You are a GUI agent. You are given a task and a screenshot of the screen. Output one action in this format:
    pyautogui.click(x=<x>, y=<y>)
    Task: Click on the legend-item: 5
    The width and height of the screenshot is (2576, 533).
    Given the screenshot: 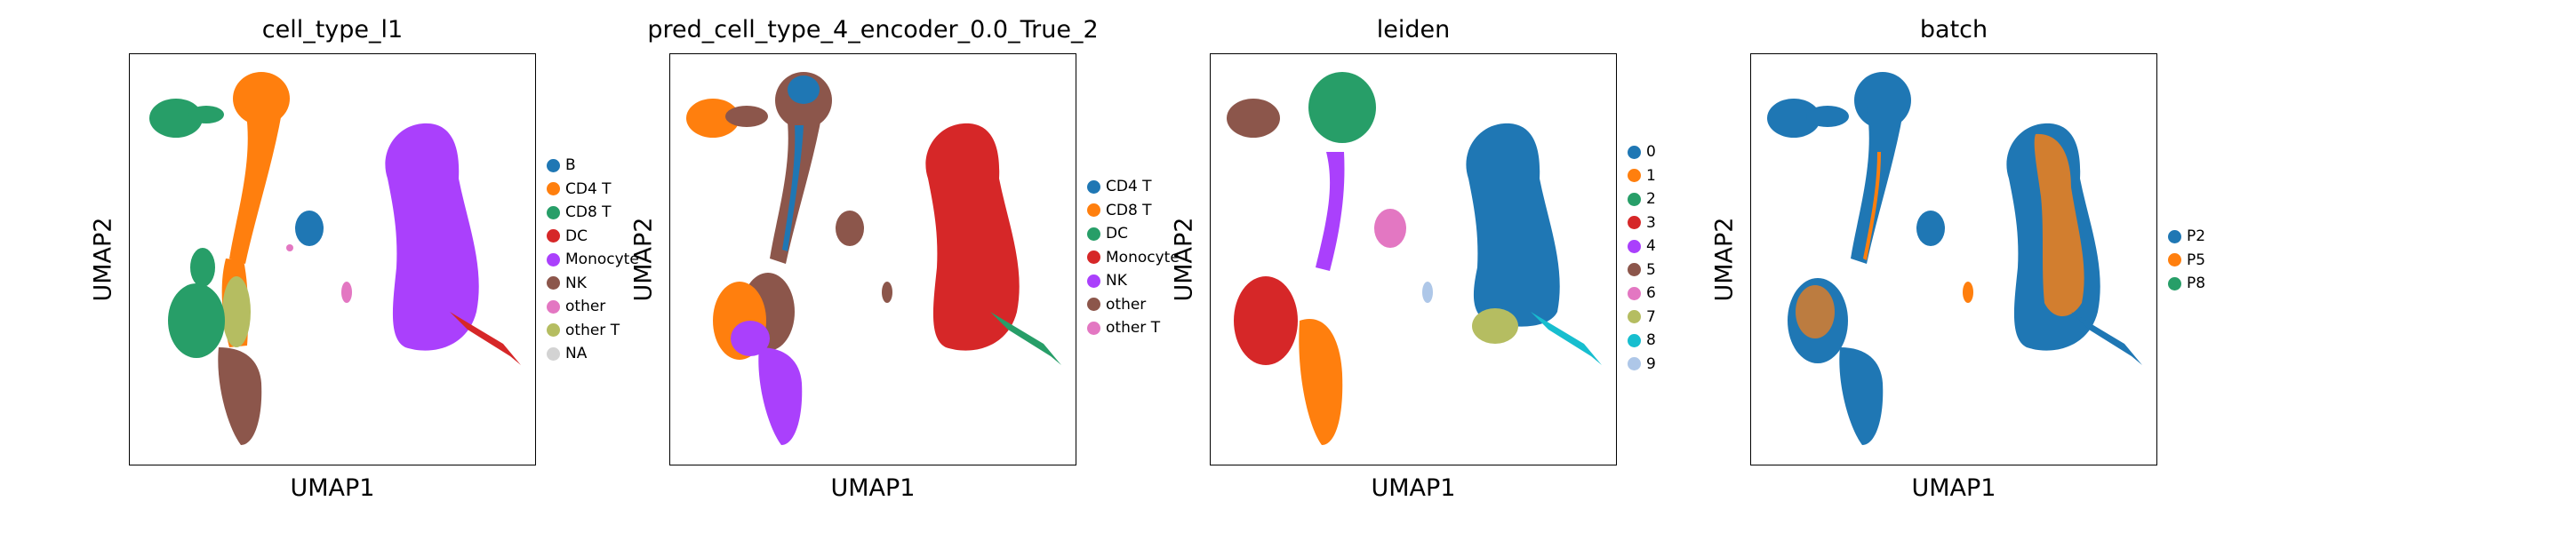 What is the action you would take?
    pyautogui.click(x=1642, y=270)
    